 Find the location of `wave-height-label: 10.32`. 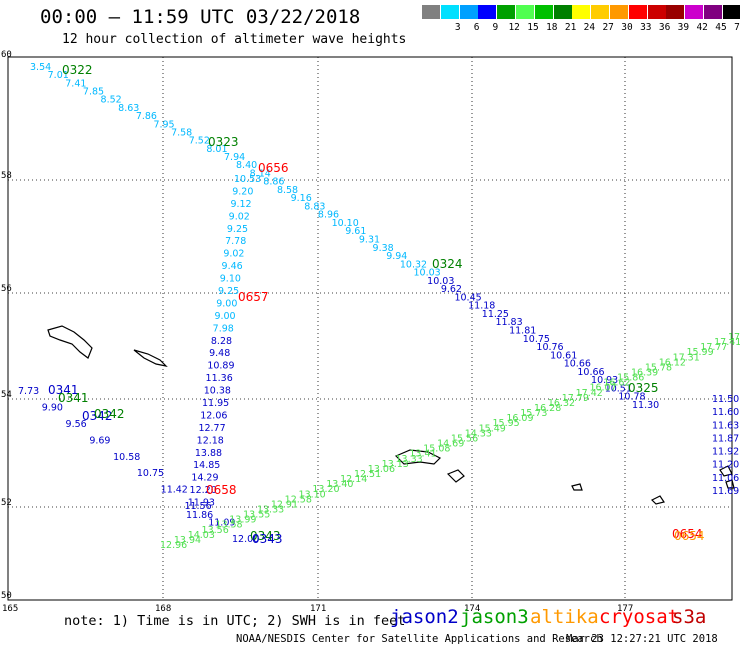

wave-height-label: 10.32 is located at coordinates (413, 264).